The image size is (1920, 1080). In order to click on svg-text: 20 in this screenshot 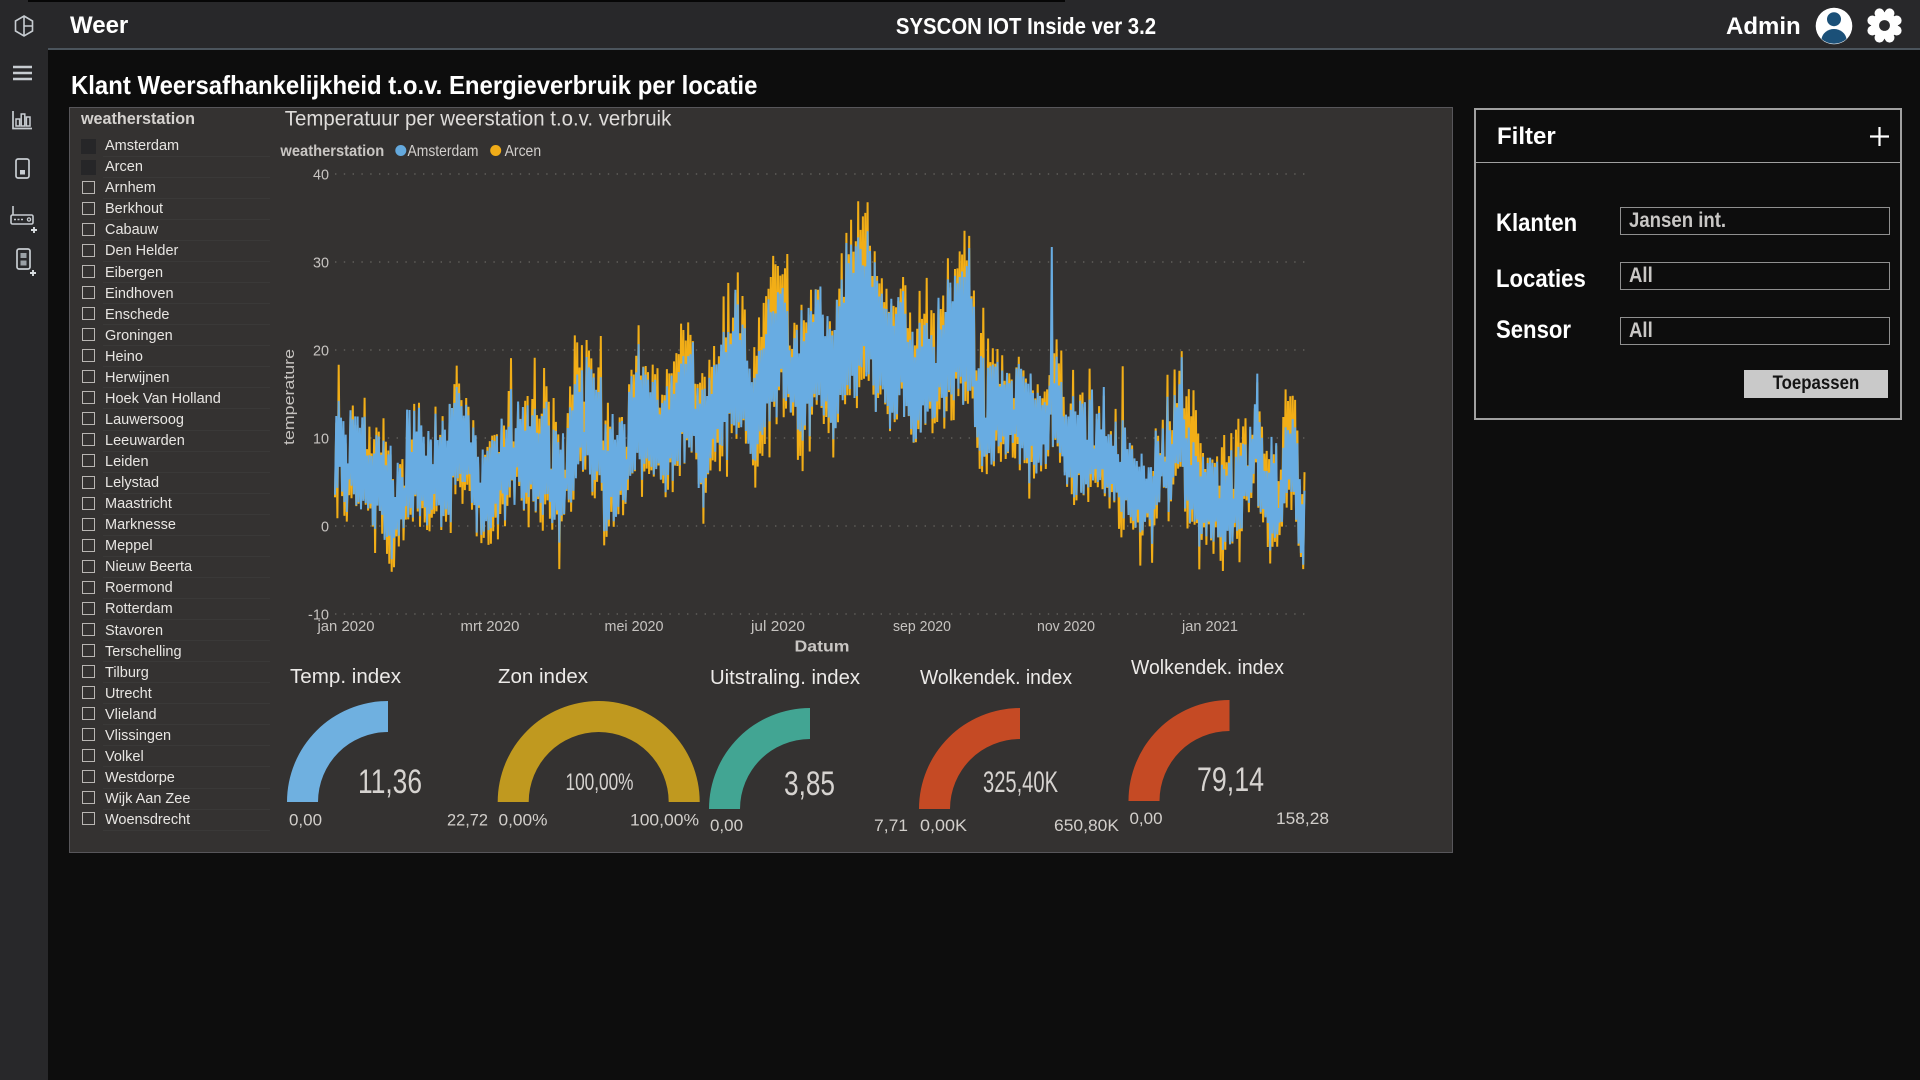, I will do `click(321, 351)`.